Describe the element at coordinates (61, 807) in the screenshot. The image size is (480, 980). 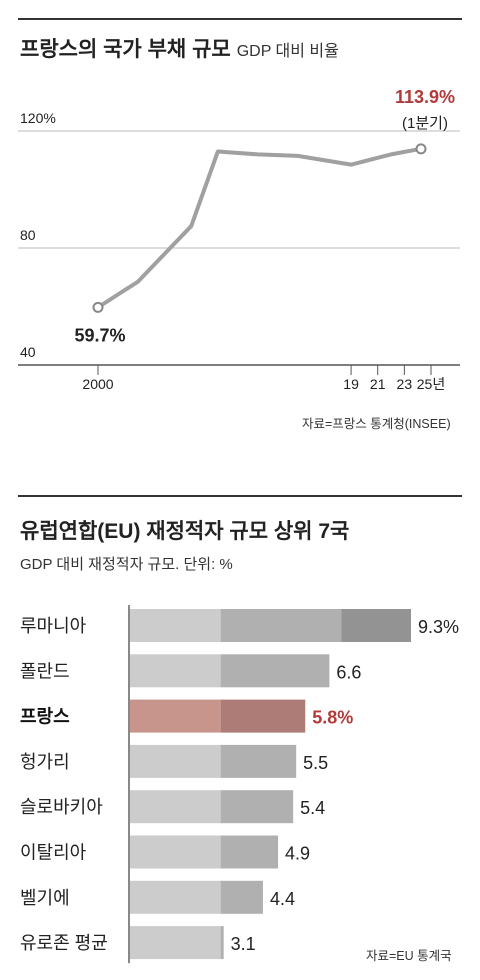
I see `category-label: 슬로바키아` at that location.